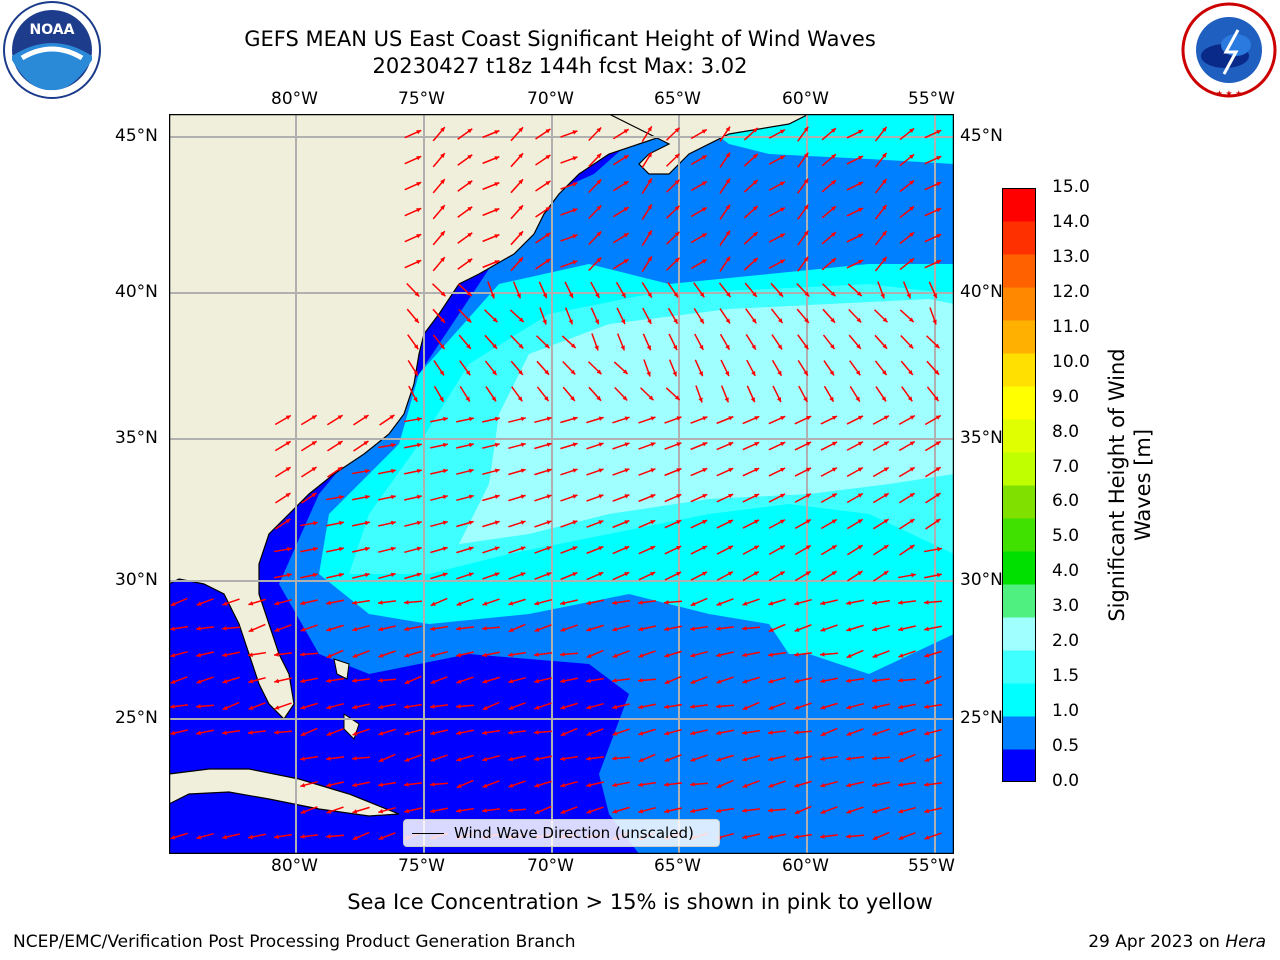 The image size is (1280, 960). I want to click on land-bahamas, so click(341, 669).